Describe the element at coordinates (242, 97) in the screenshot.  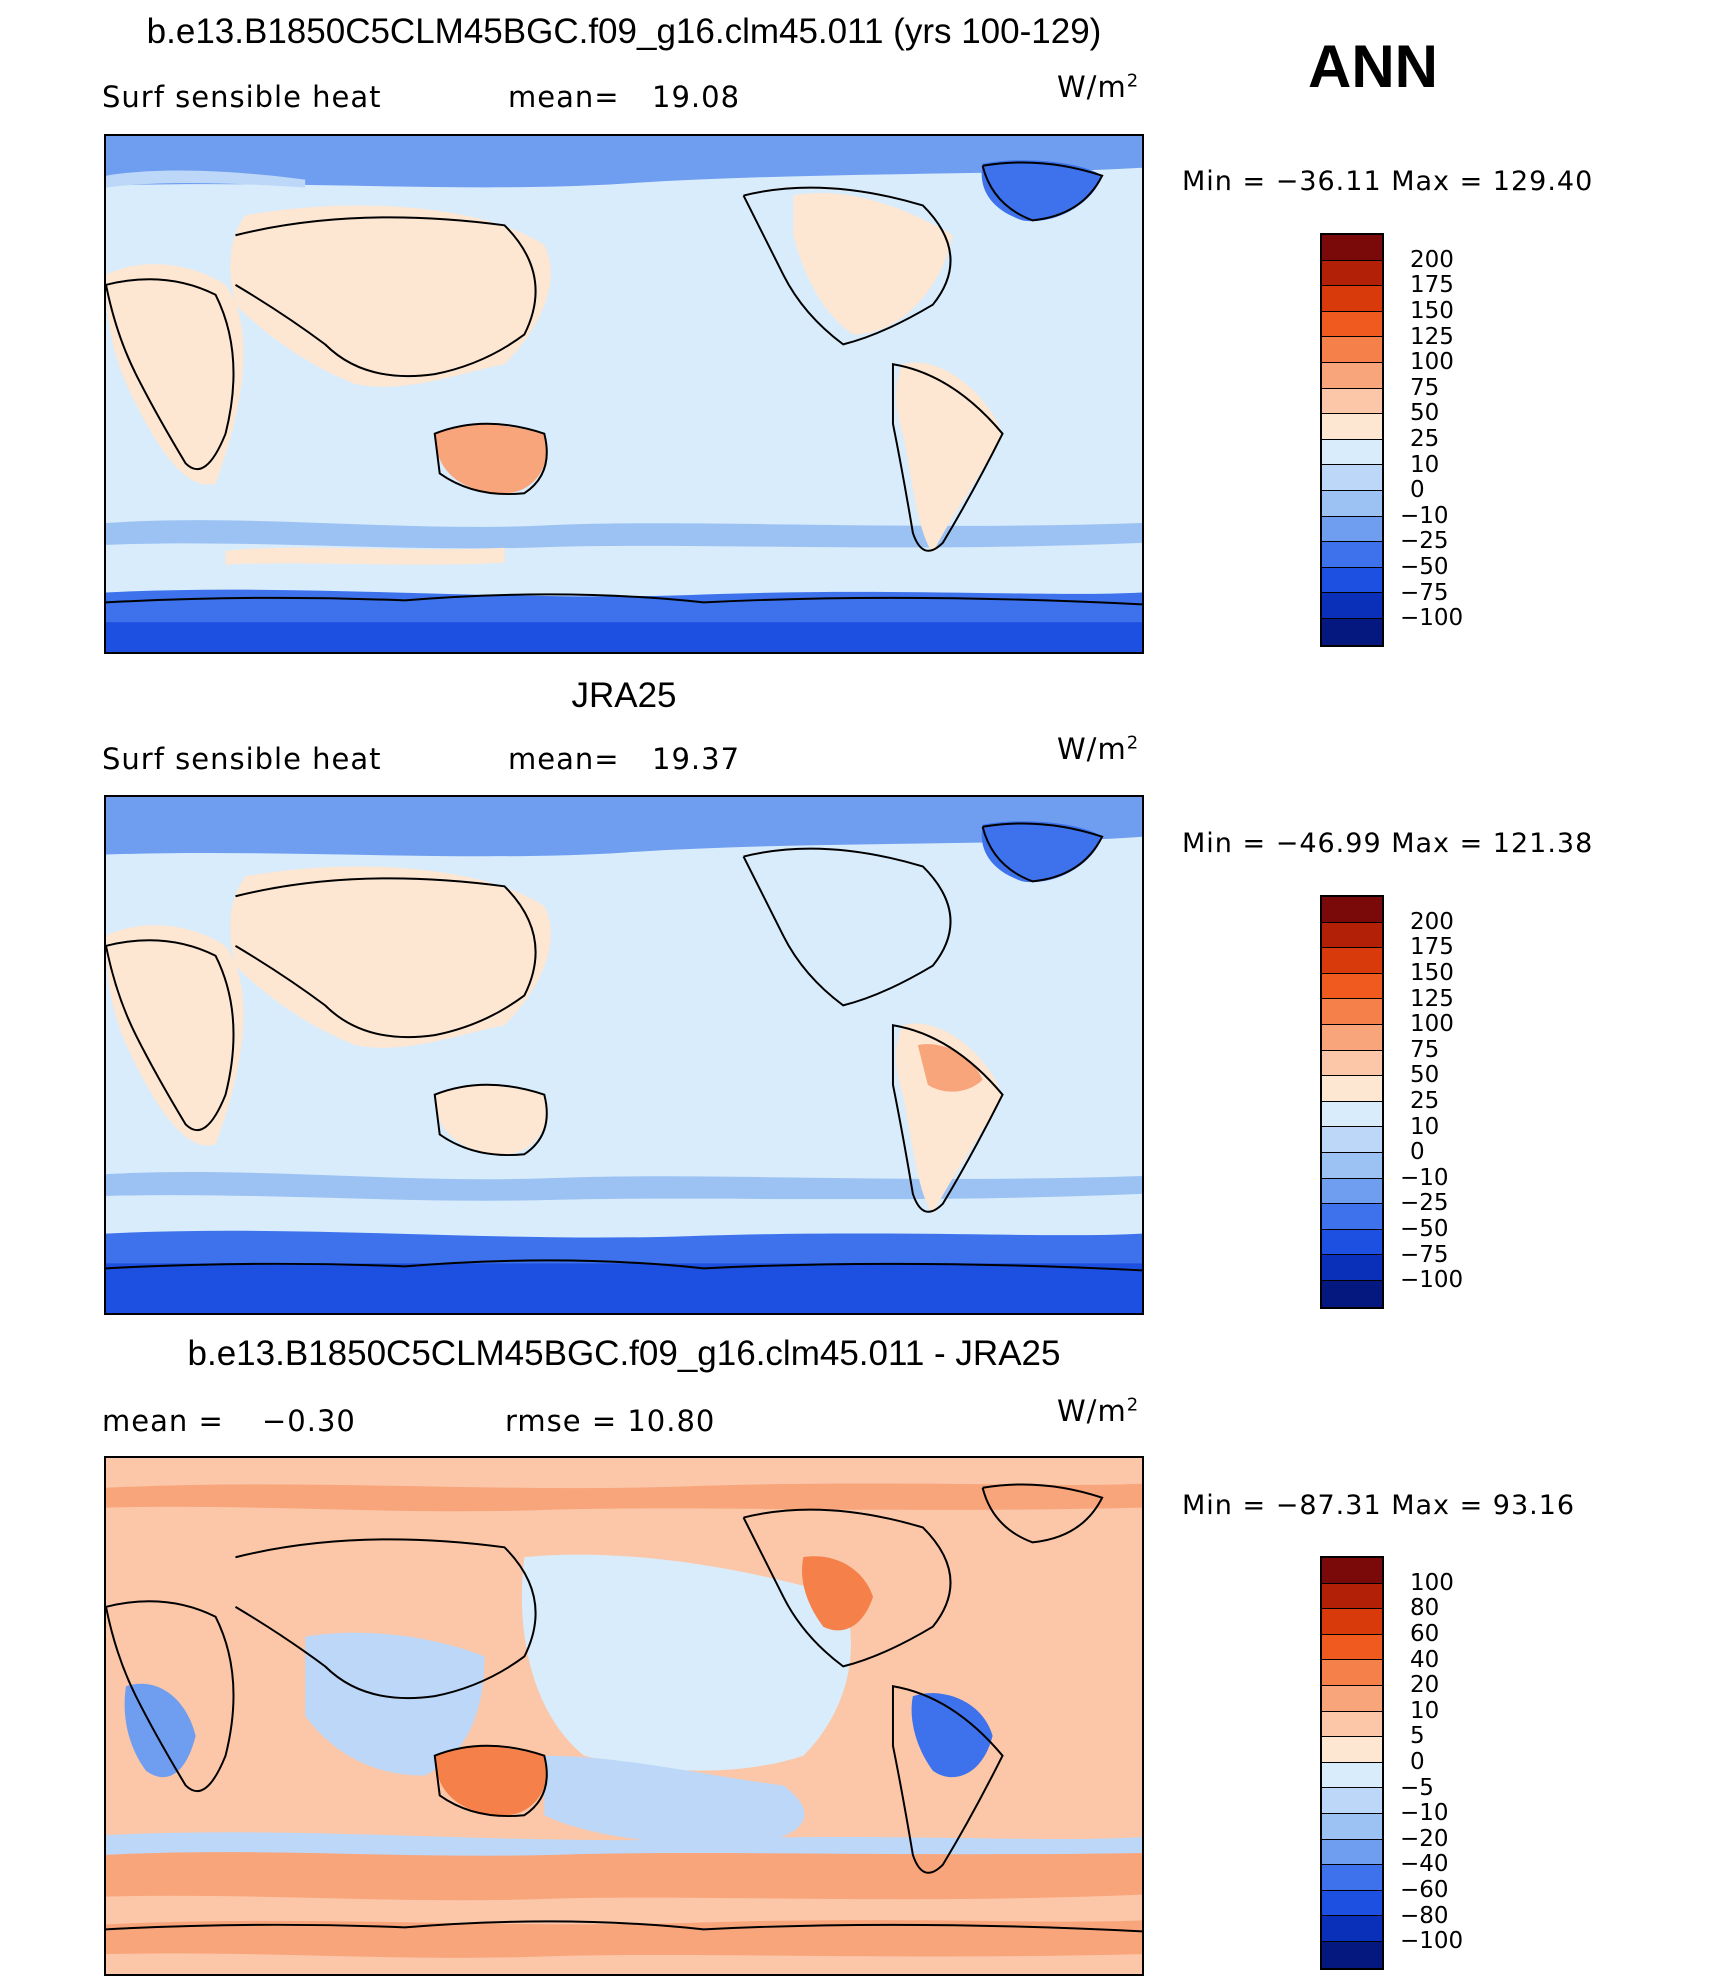
I see `panel-1-variable: Surf sensible heat` at that location.